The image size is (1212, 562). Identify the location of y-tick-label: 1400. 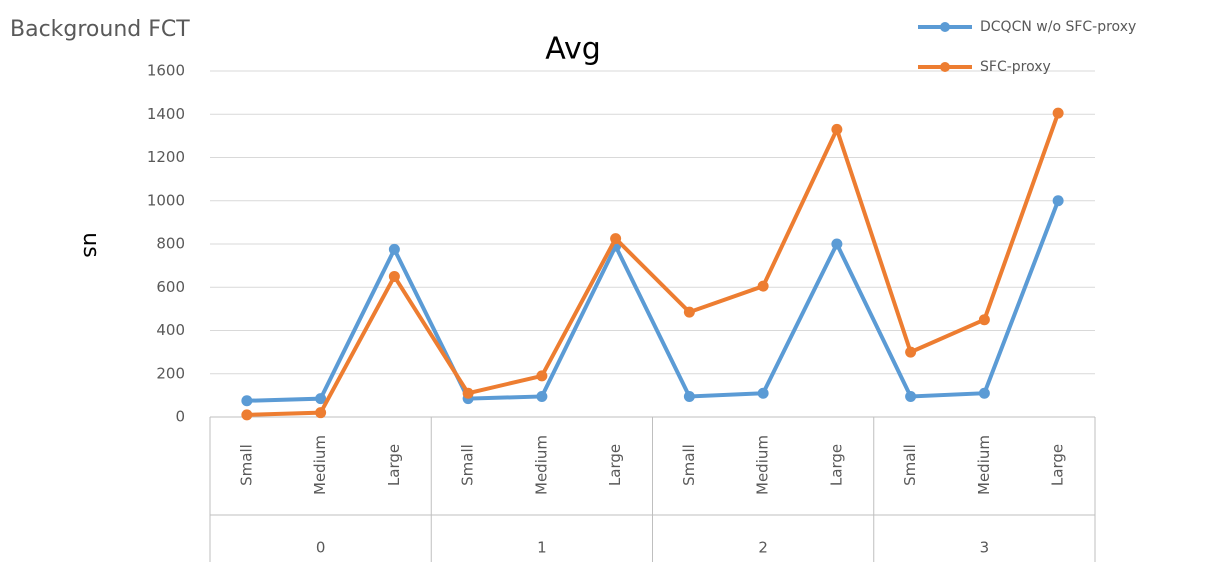
(166, 114).